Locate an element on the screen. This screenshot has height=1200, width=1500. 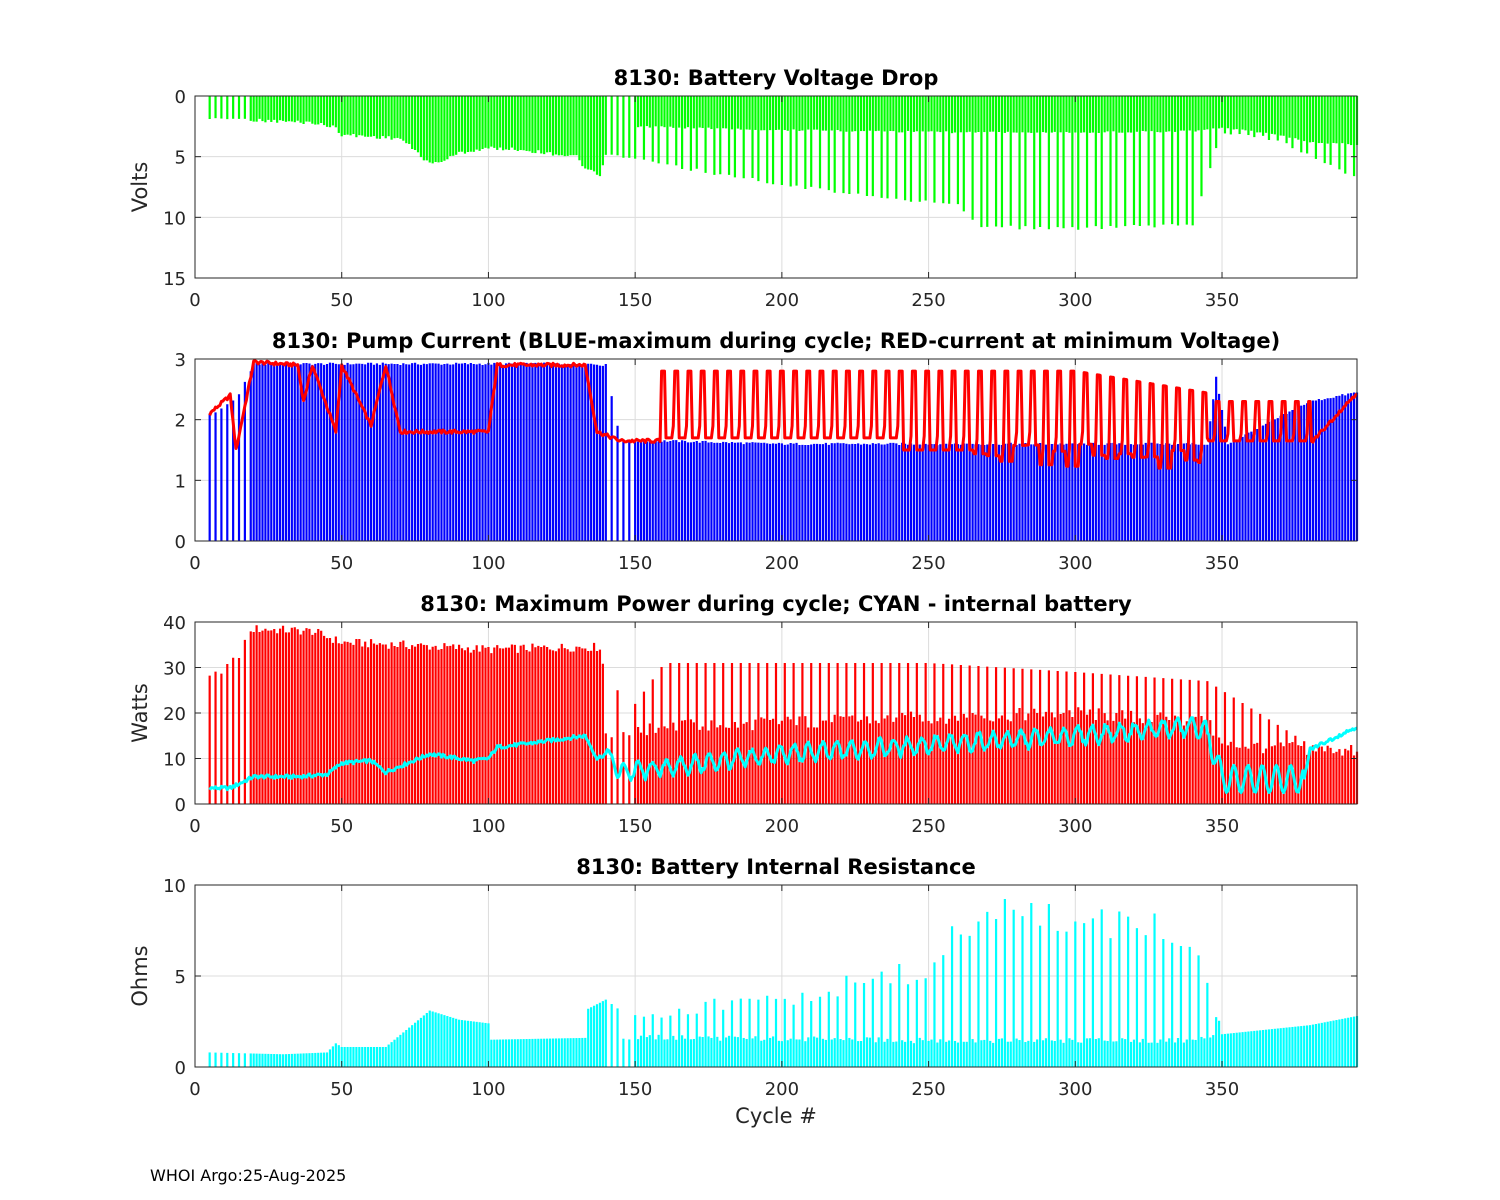
y-tick-label: 1 is located at coordinates (180, 481).